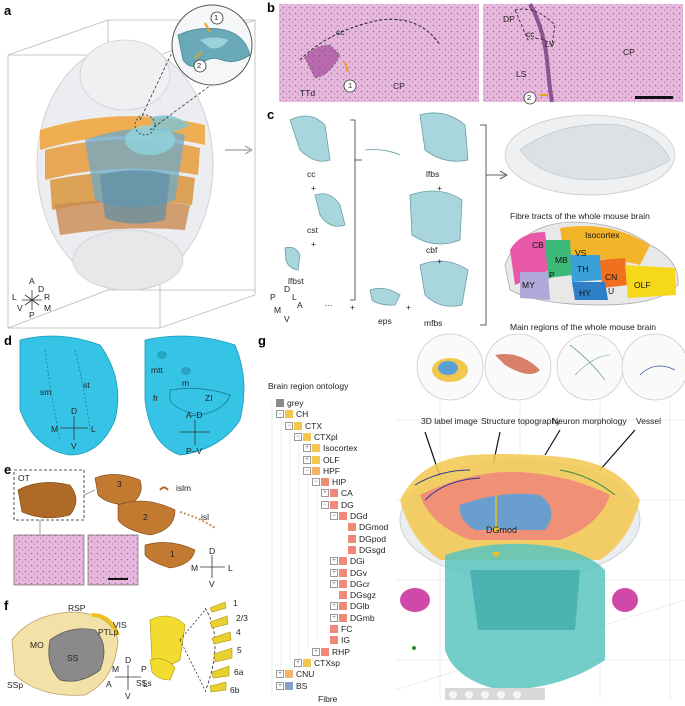  What do you see at coordinates (321, 663) in the screenshot?
I see `tree-node: CTXsp` at bounding box center [321, 663].